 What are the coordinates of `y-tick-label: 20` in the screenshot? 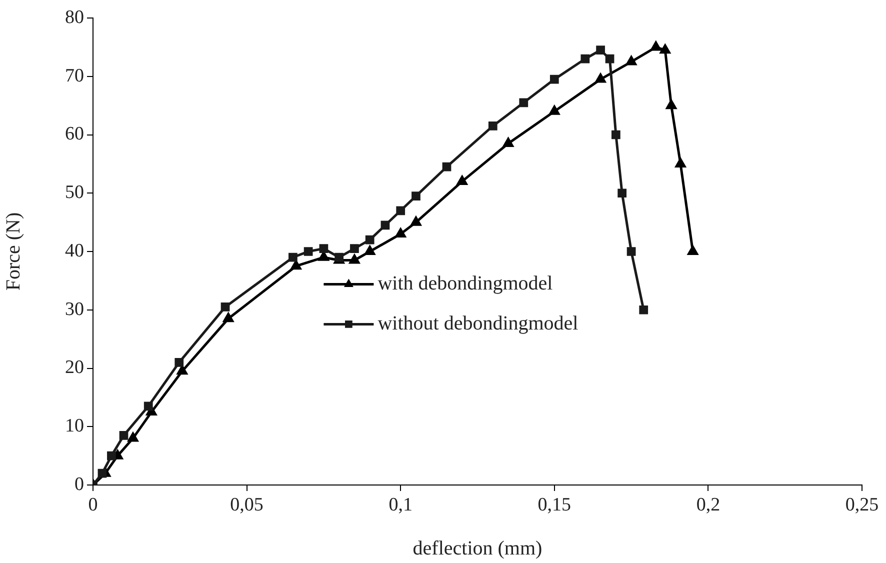 It's located at (74, 367).